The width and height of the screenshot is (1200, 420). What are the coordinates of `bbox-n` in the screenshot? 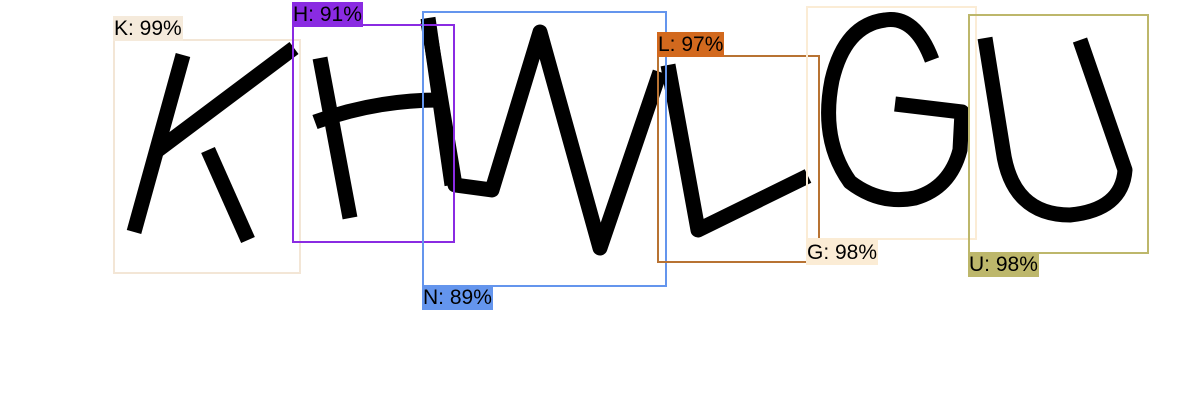 It's located at (544, 149).